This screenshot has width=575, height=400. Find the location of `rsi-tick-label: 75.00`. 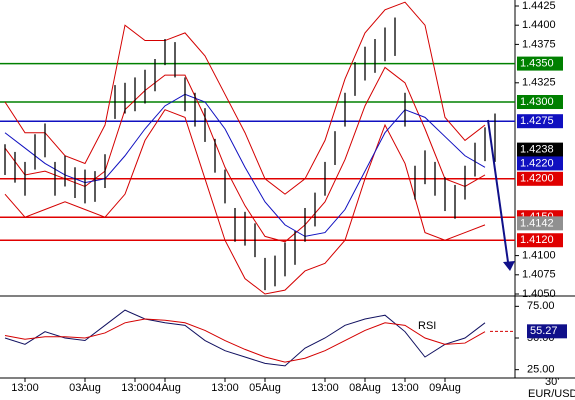

rsi-tick-label: 75.00 is located at coordinates (541, 306).